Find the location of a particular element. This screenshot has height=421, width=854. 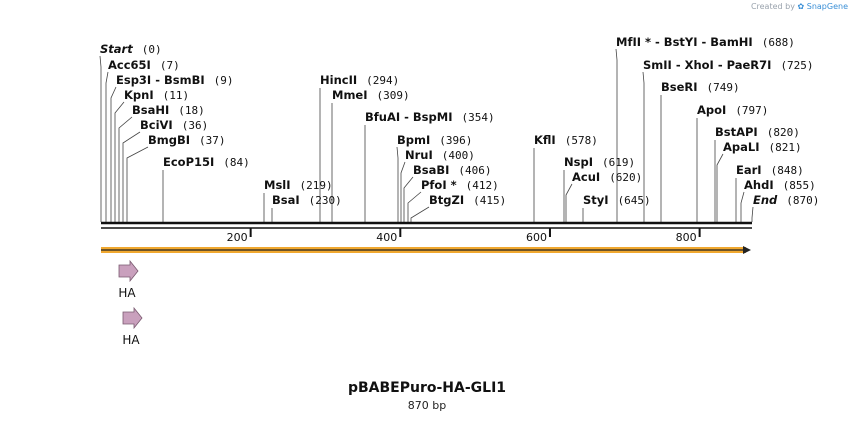

site-position: (9) is located at coordinates (224, 80).